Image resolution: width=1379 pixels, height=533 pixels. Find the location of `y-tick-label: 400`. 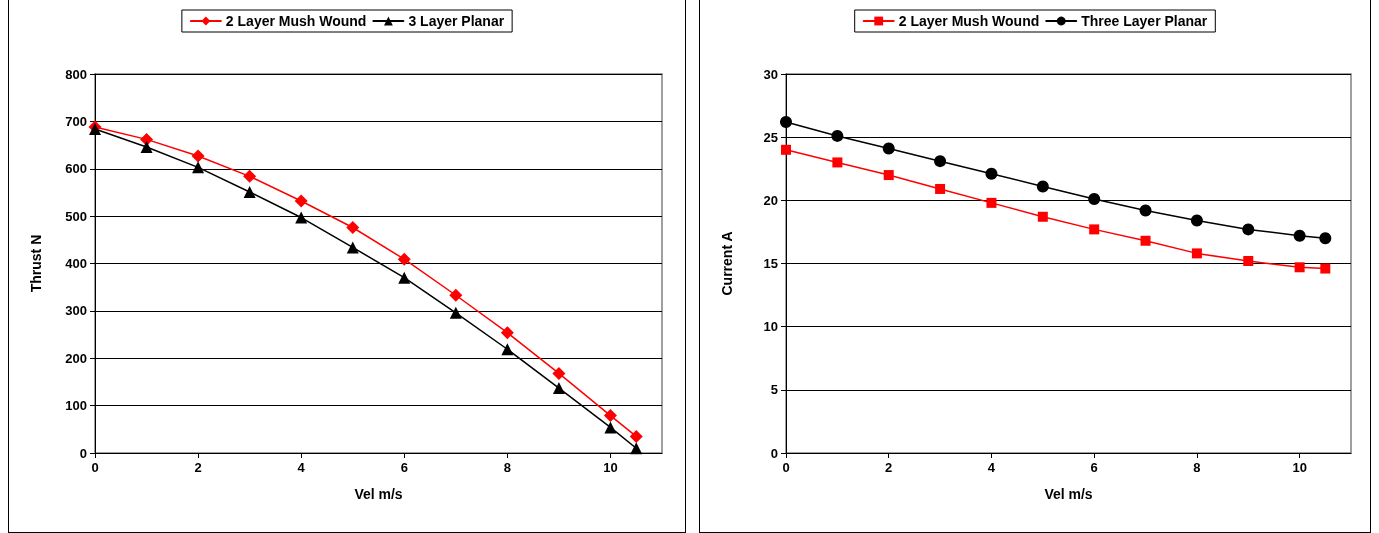

y-tick-label: 400 is located at coordinates (76, 263).